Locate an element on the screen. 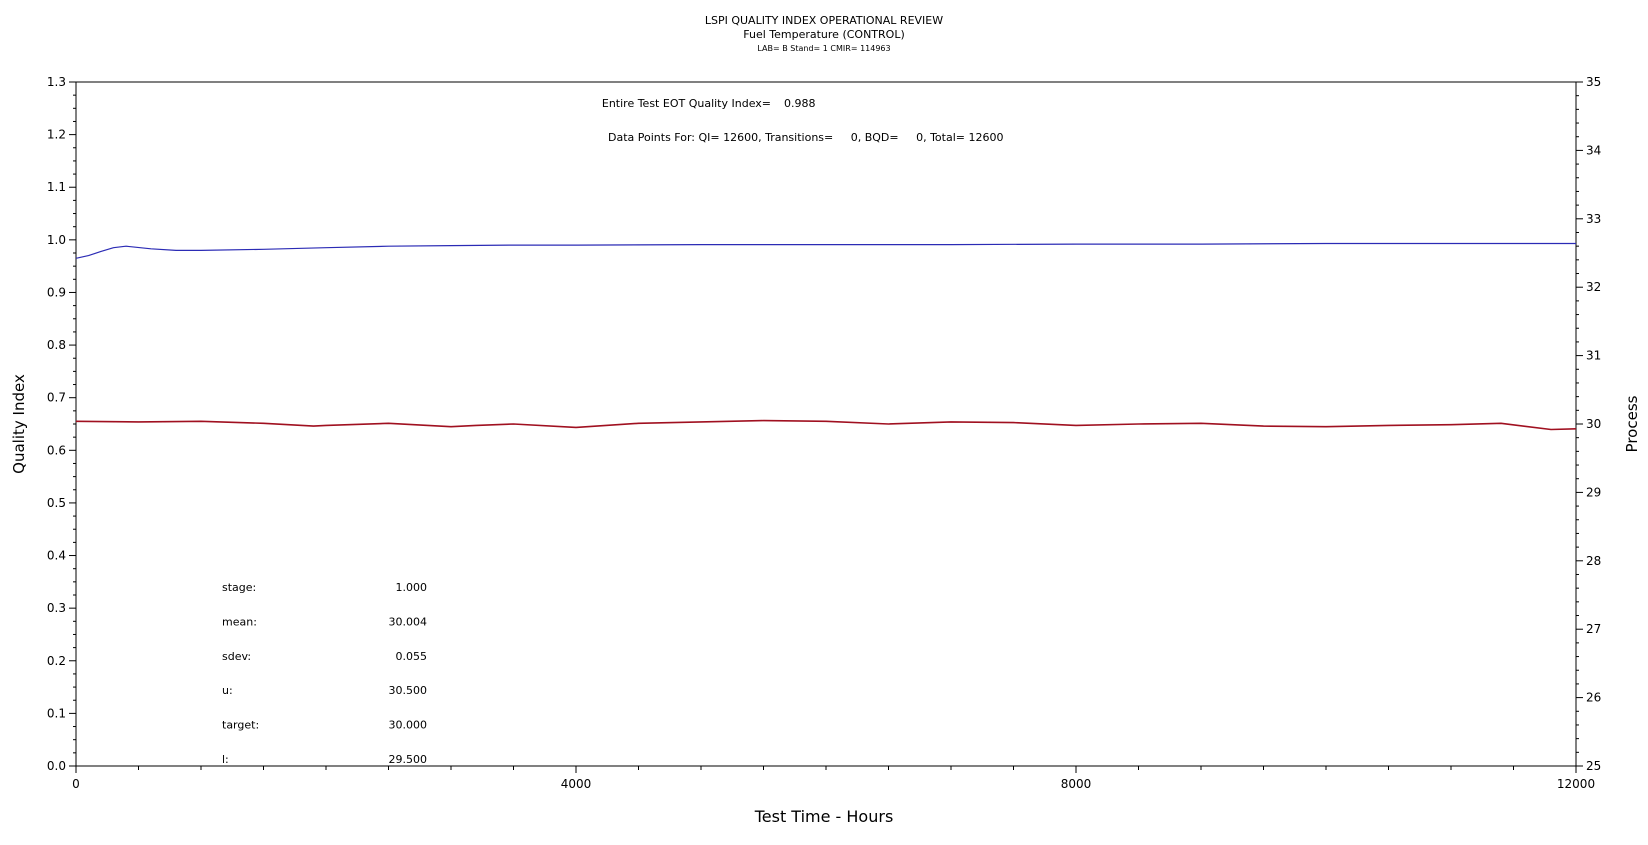 This screenshot has height=845, width=1648. y-right-tick-label: 25 is located at coordinates (1593, 766).